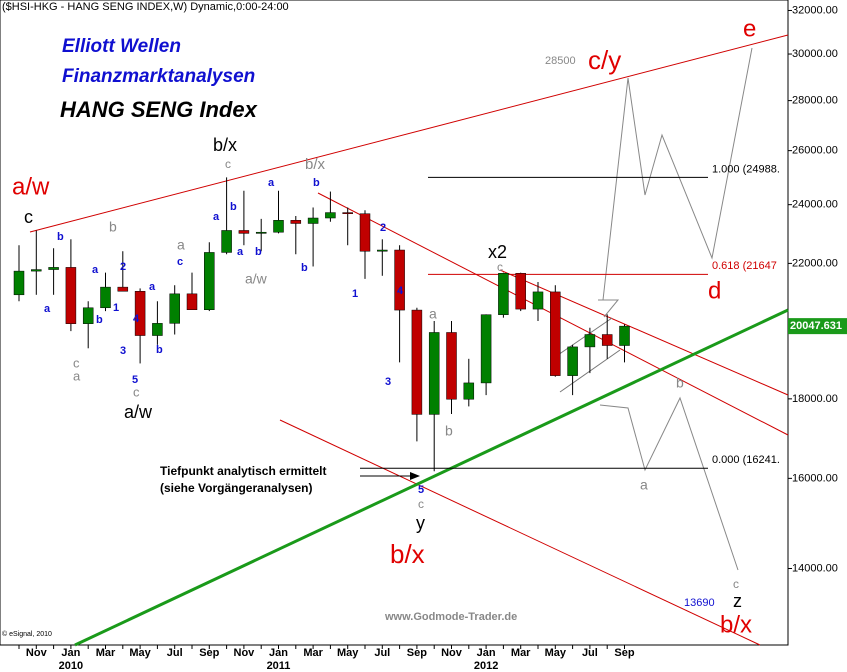 Image resolution: width=847 pixels, height=672 pixels. Describe the element at coordinates (158, 76) in the screenshot. I see `annotation: Finanzmarktanalysen` at that location.